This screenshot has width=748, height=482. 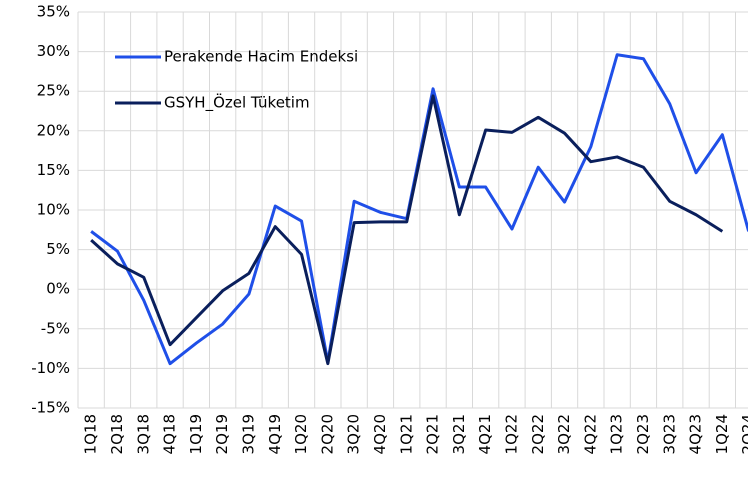 What do you see at coordinates (53, 130) in the screenshot?
I see `y-tick-label: 20%` at bounding box center [53, 130].